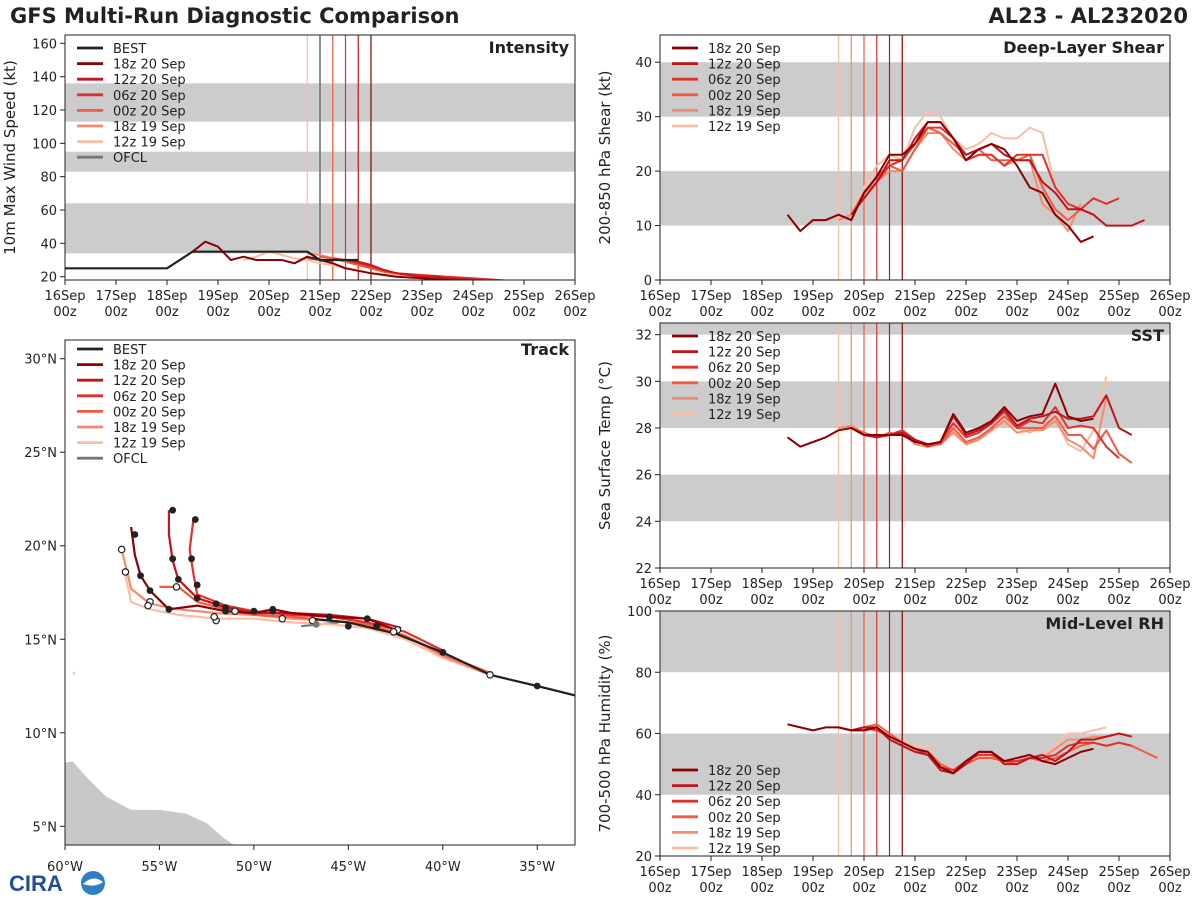 The height and width of the screenshot is (900, 1200). Describe the element at coordinates (744, 415) in the screenshot. I see `sst-legend-label: 12z 19 Sep` at that location.